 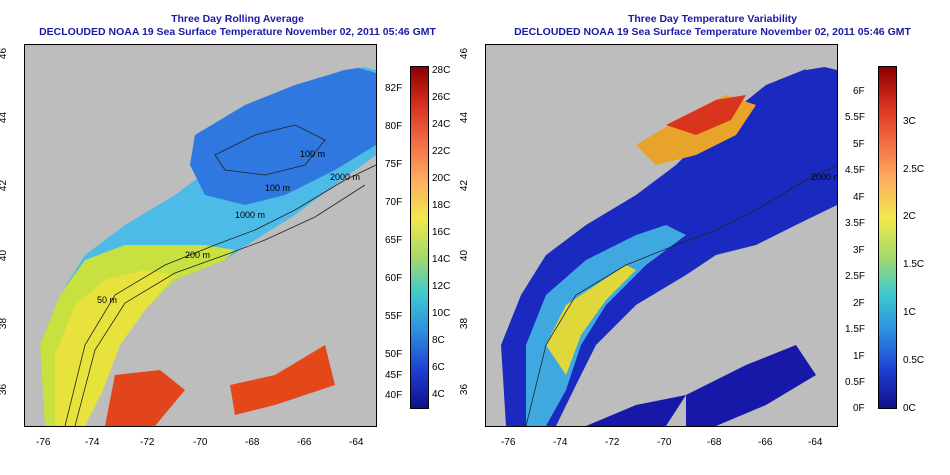 I want to click on contour-label: 200 m, so click(x=198, y=255).